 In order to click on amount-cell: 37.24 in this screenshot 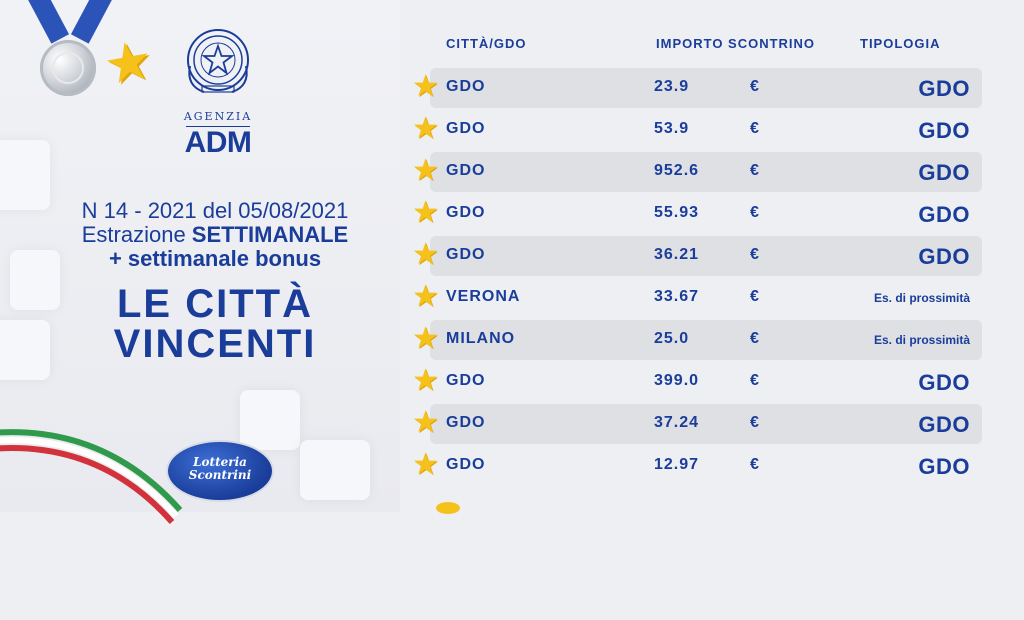, I will do `click(677, 422)`.